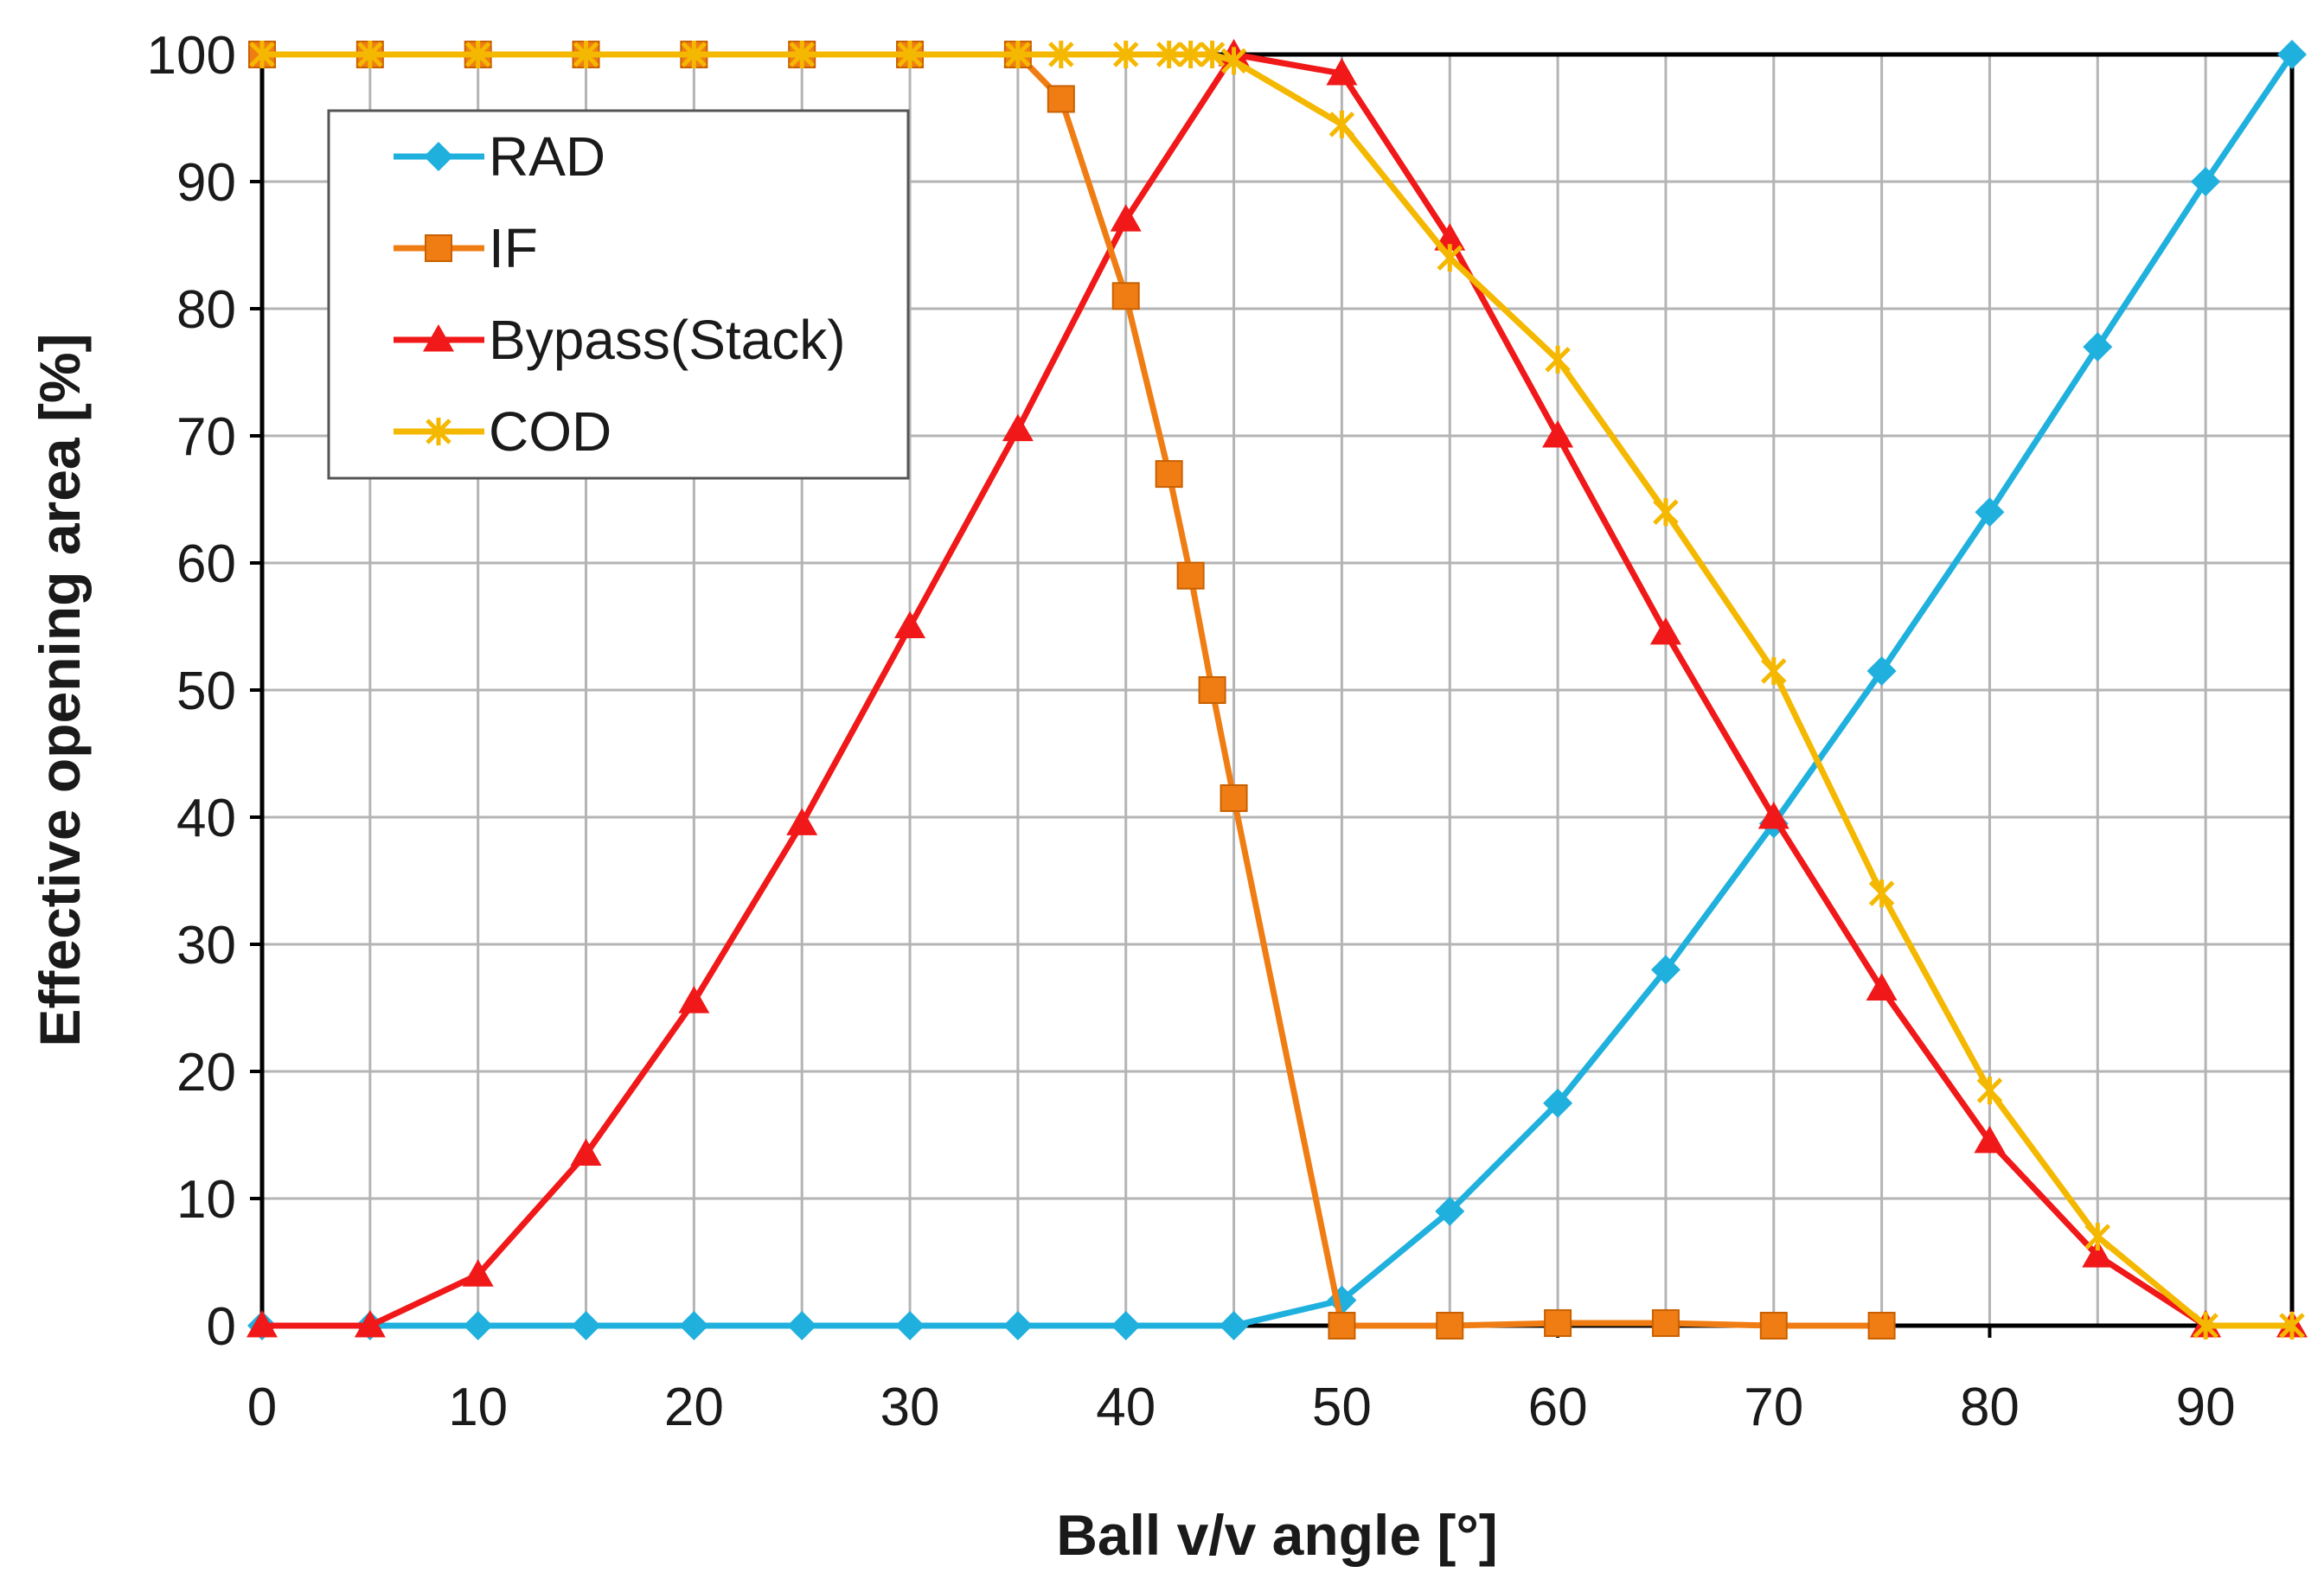 This screenshot has width=2324, height=1592. Describe the element at coordinates (206, 183) in the screenshot. I see `y-tick-label: 90` at that location.